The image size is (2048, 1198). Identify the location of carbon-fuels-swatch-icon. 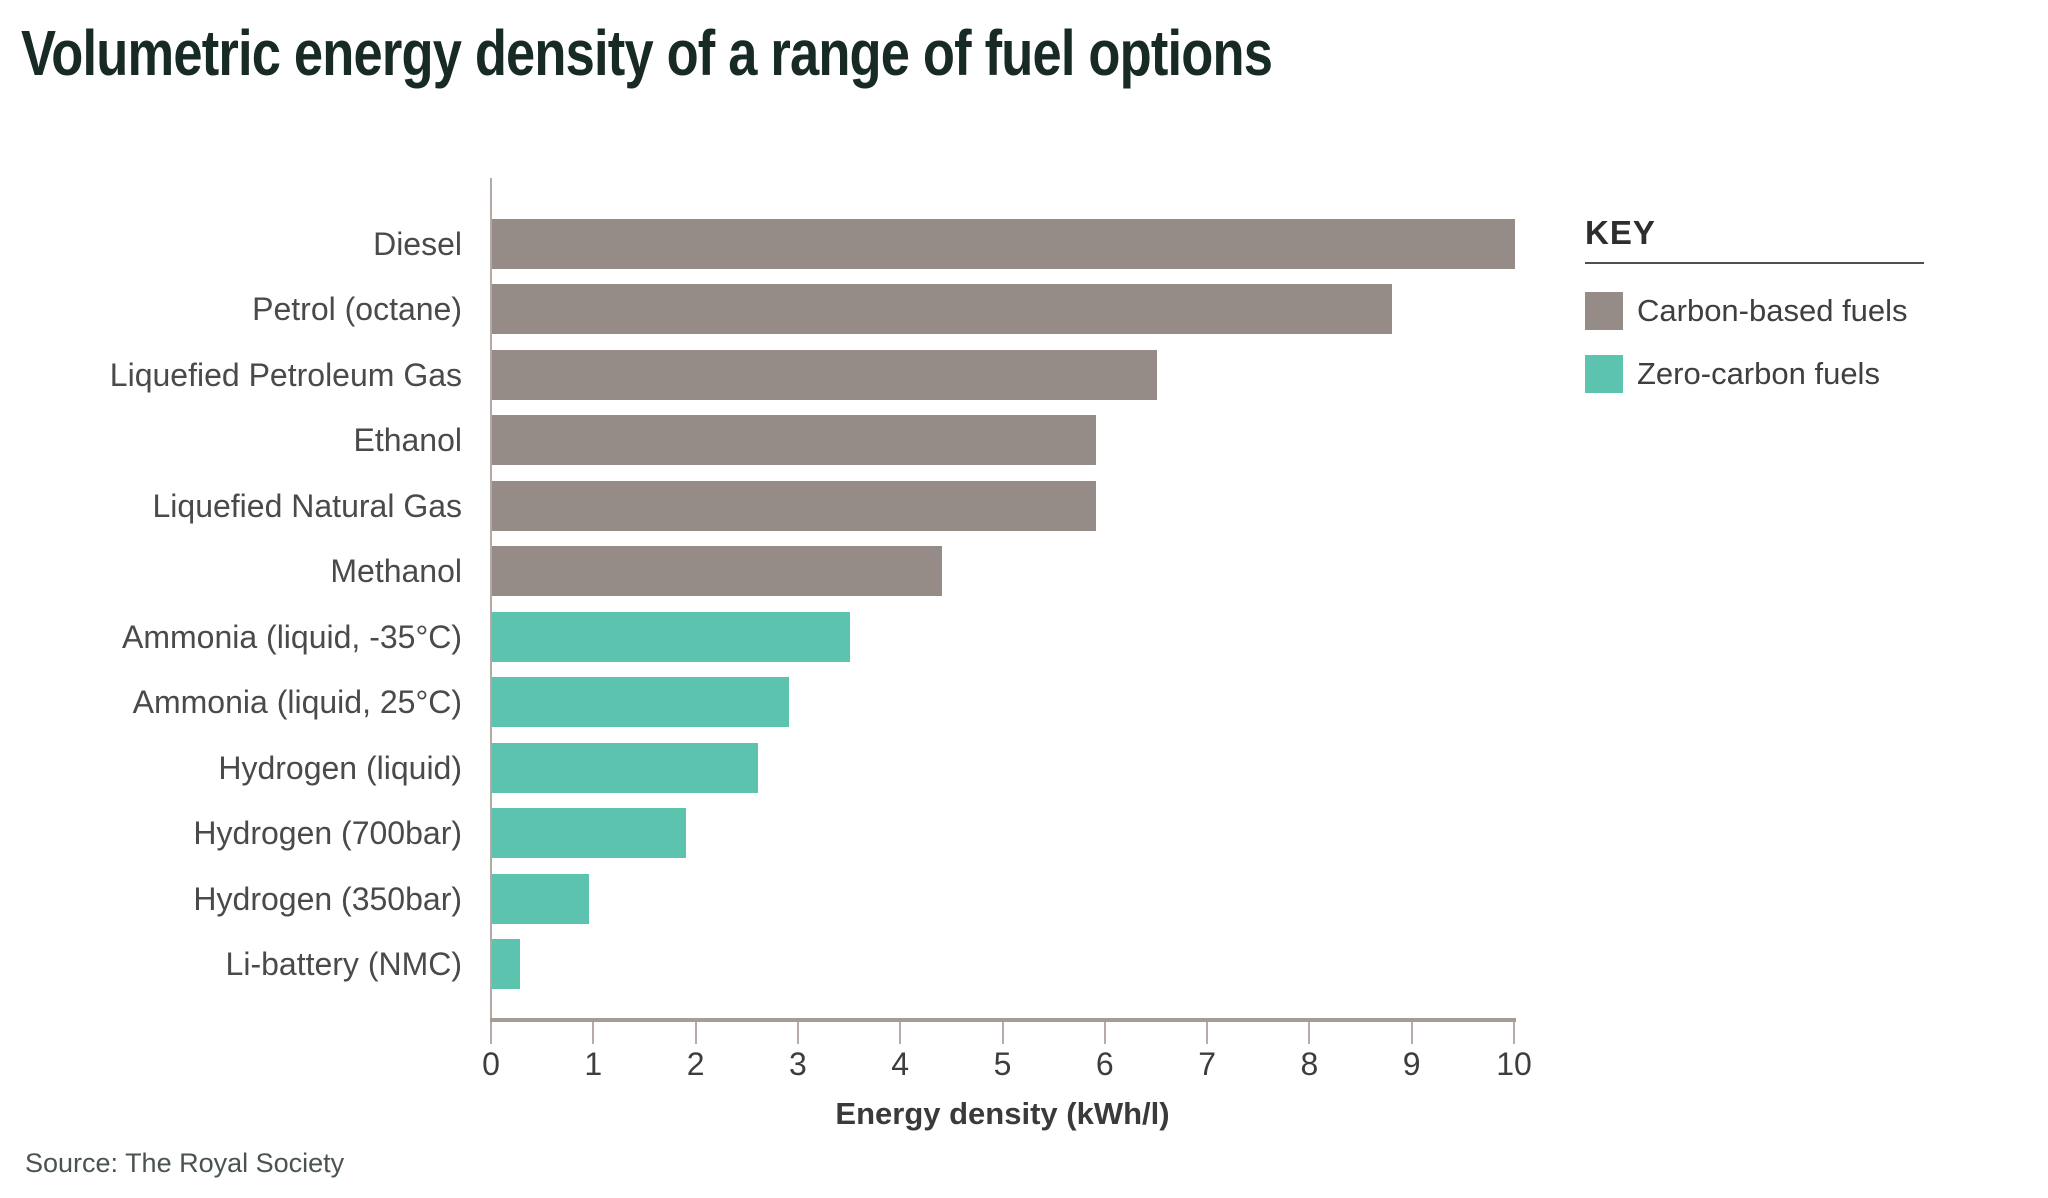
(1604, 311).